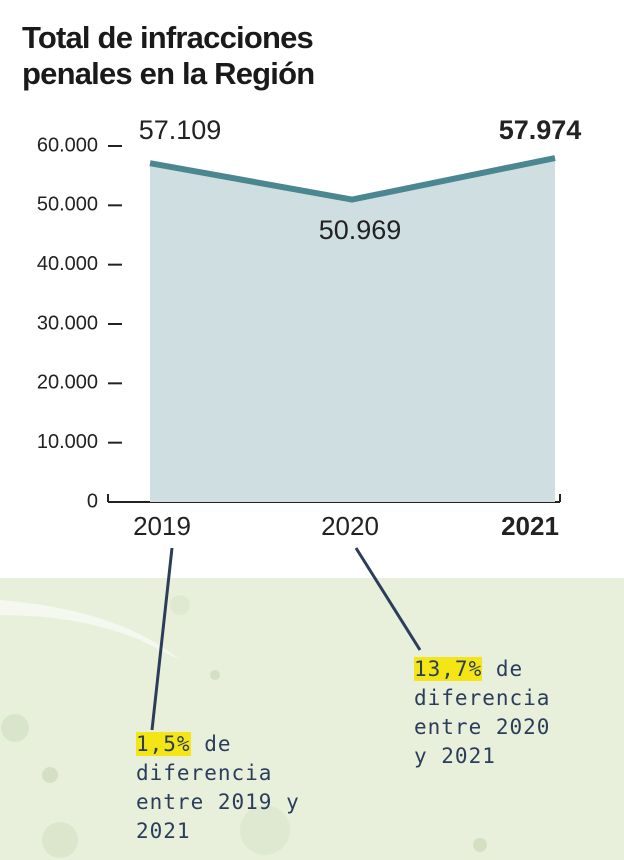 Image resolution: width=624 pixels, height=860 pixels. What do you see at coordinates (92, 501) in the screenshot?
I see `y-tick-label: 0` at bounding box center [92, 501].